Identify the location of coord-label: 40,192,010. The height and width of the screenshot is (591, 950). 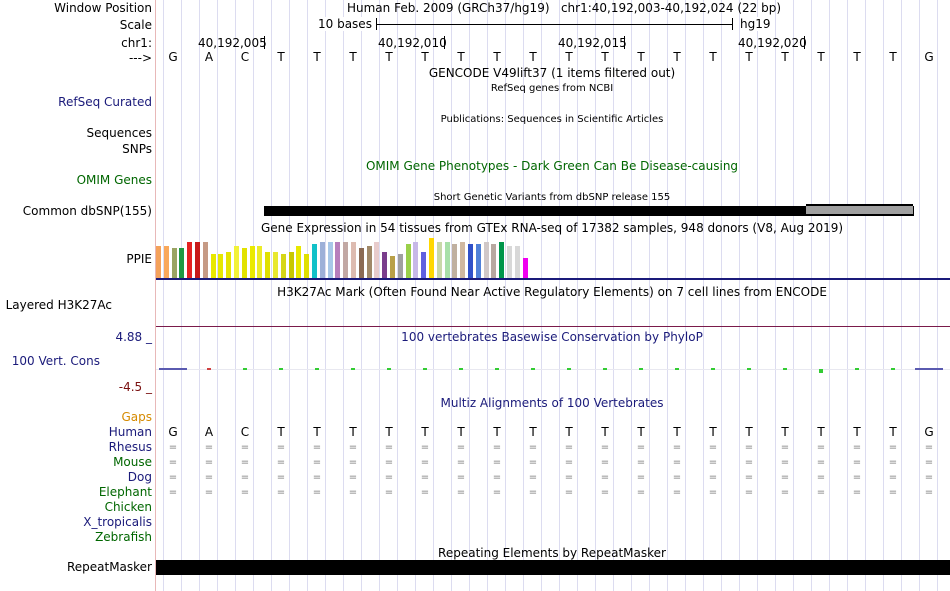
(412, 43).